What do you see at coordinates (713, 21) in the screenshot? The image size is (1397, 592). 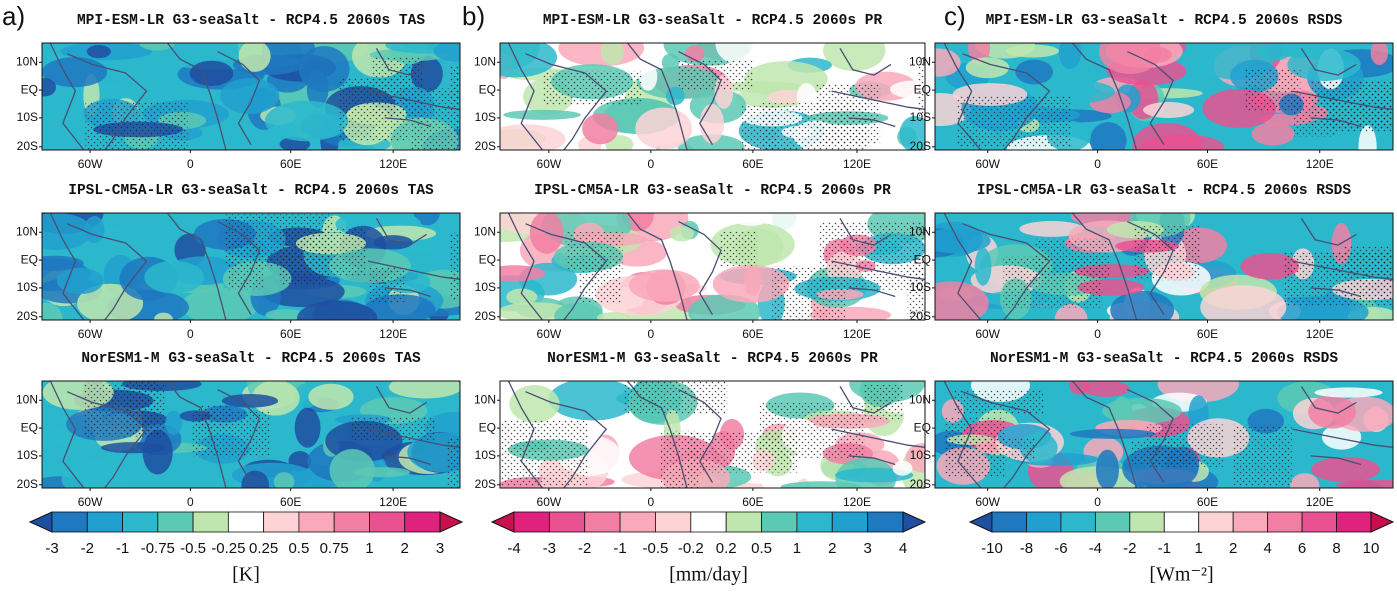 I see `panel-title: MPI-ESM-LR G3-seaSalt - RCP4.5 2060s PR` at bounding box center [713, 21].